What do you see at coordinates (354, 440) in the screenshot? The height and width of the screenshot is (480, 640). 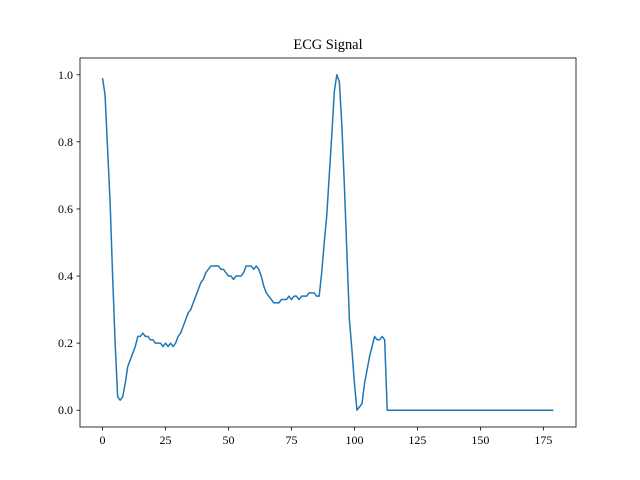 I see `x-tick-label: 100` at bounding box center [354, 440].